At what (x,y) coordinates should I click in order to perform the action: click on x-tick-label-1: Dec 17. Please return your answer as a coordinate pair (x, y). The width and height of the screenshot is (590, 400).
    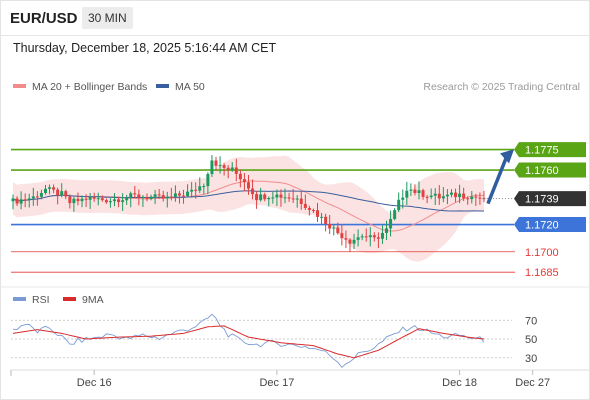
    Looking at the image, I should click on (276, 383).